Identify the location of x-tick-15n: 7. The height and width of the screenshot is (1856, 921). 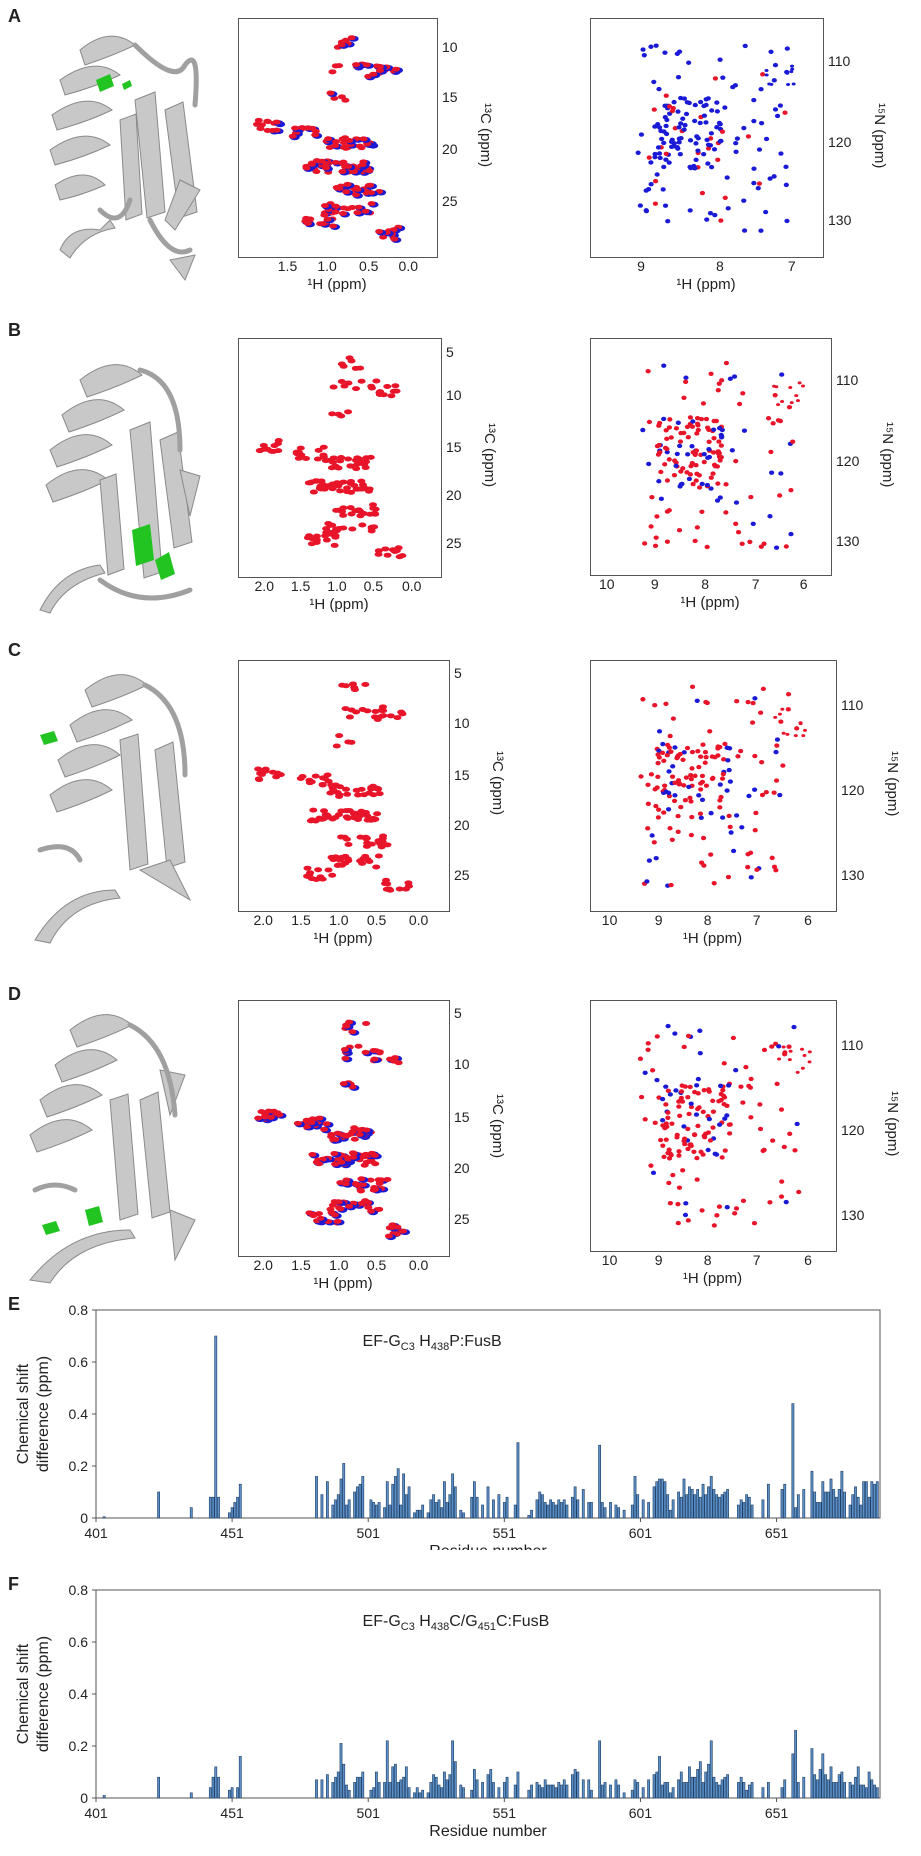
(791, 266).